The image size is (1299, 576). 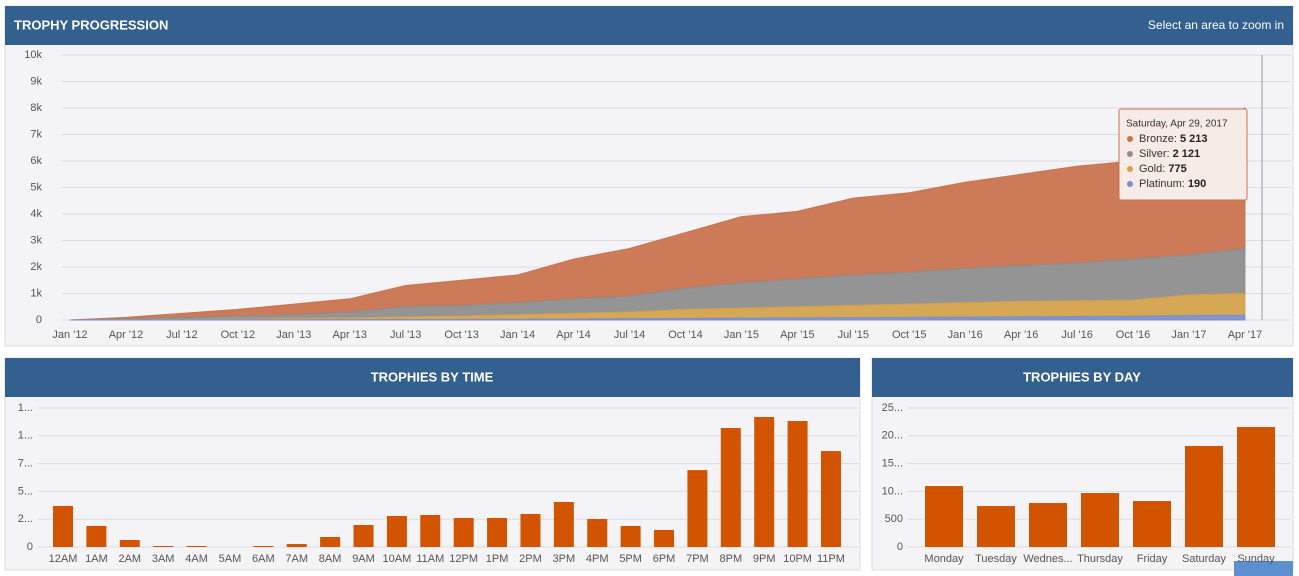 I want to click on x-tick-label: 8AM, so click(x=330, y=559).